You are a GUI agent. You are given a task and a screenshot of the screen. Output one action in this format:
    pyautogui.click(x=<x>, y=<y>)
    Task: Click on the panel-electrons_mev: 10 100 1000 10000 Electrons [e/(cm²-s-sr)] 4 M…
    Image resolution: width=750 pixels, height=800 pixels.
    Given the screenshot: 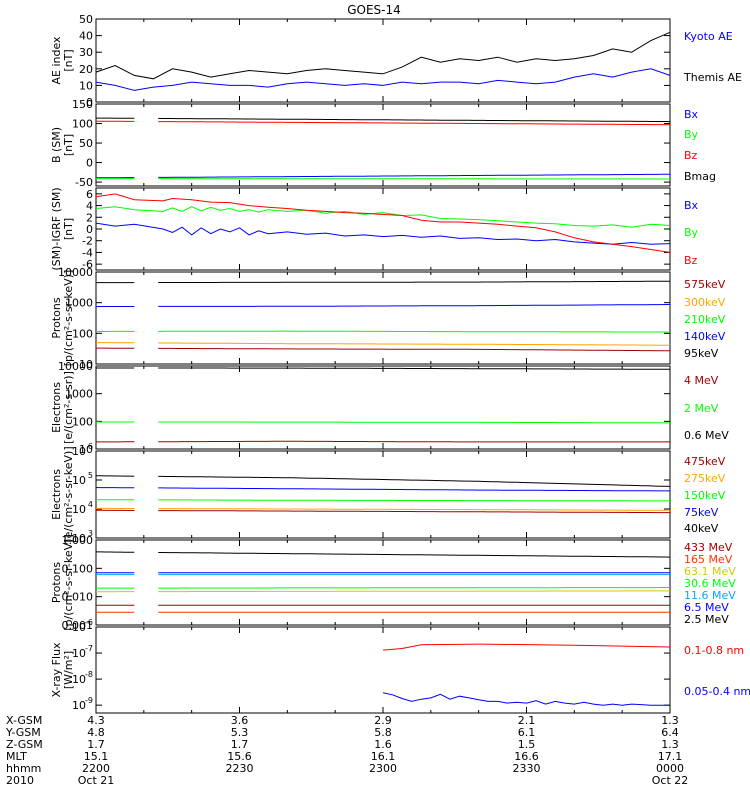 What is the action you would take?
    pyautogui.click(x=389, y=408)
    